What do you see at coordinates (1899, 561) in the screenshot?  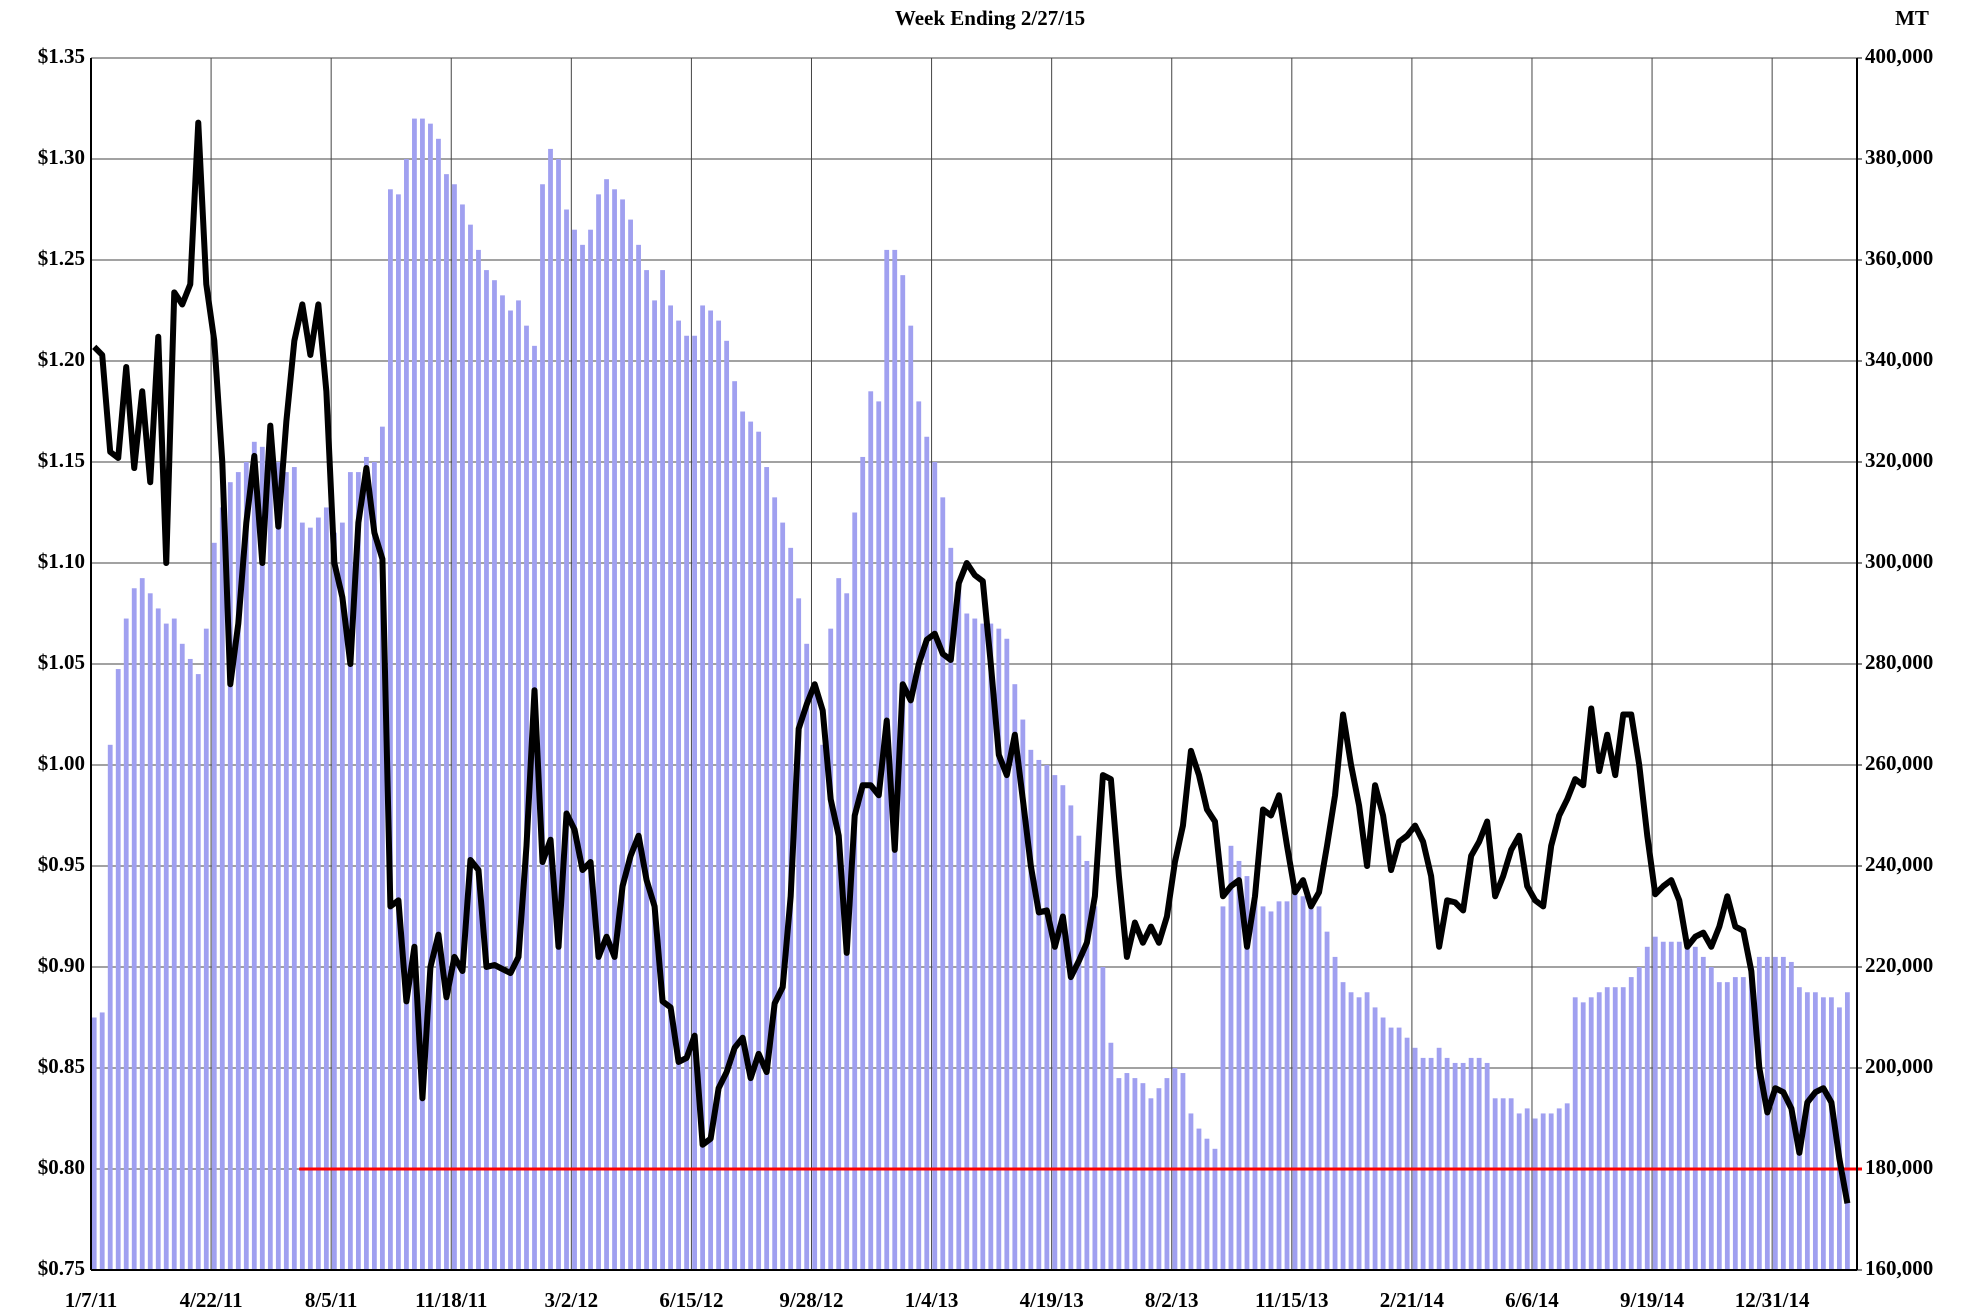 I see `y2-tick-label: 300,000` at bounding box center [1899, 561].